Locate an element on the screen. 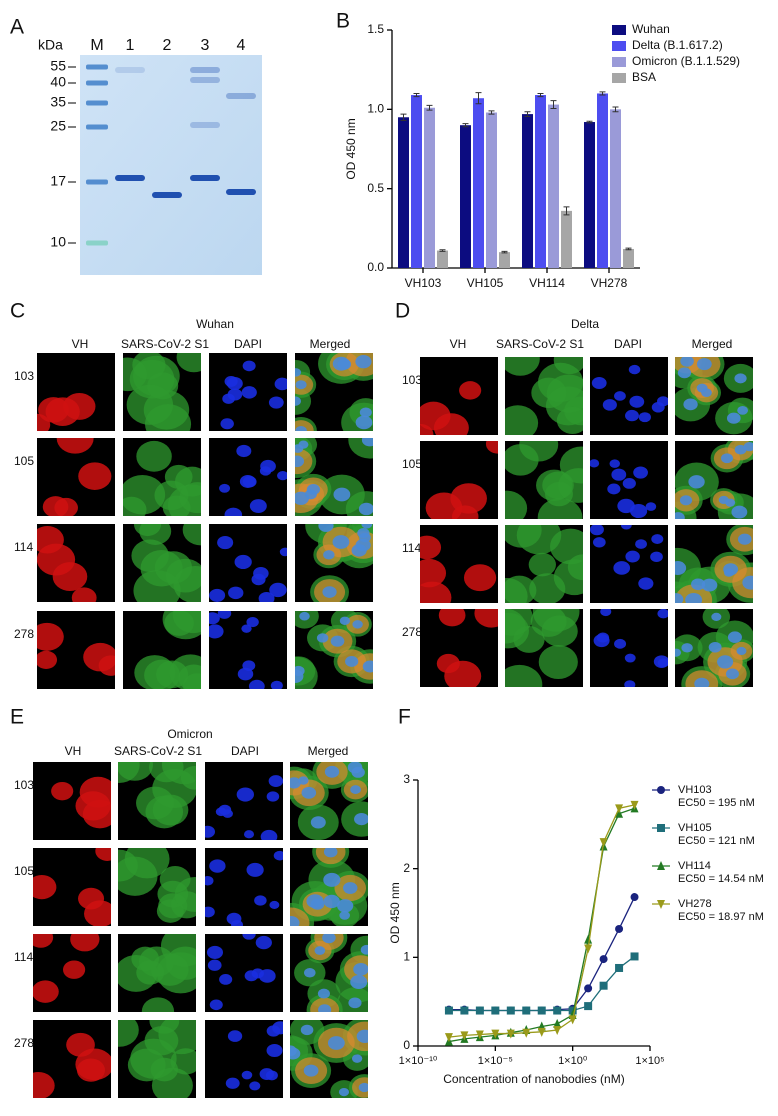 The image size is (778, 1116). row-label: 278 is located at coordinates (412, 632).